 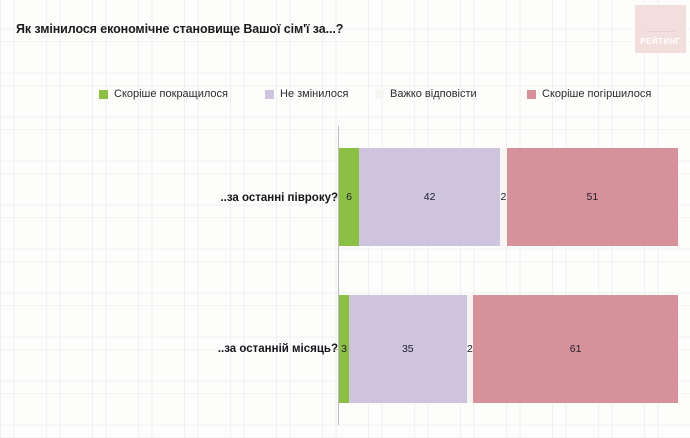 I want to click on bar-segment: 61, so click(x=575, y=349).